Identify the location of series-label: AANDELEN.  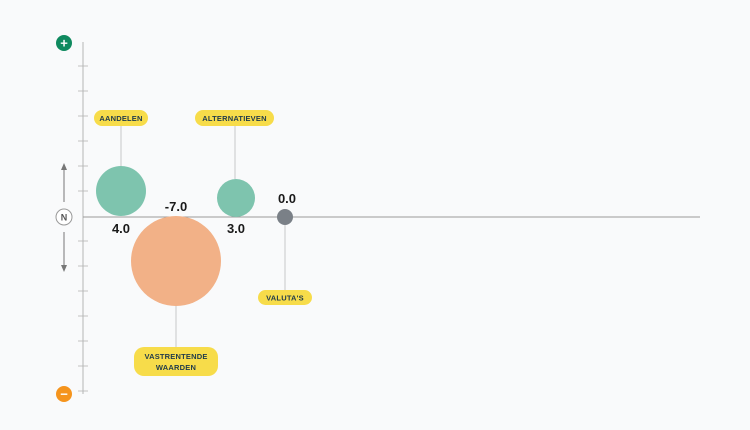
(120, 118).